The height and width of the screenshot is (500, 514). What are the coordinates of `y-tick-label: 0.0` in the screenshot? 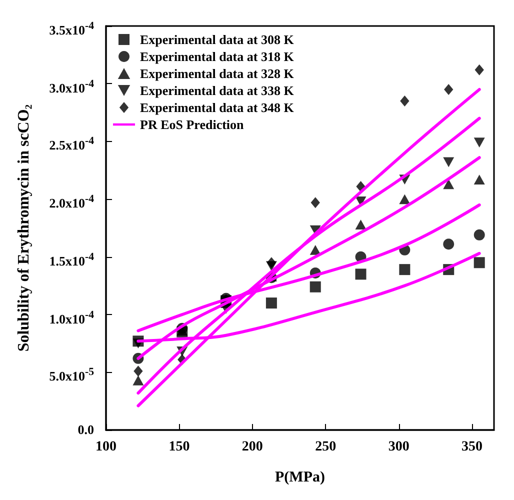 It's located at (86, 430).